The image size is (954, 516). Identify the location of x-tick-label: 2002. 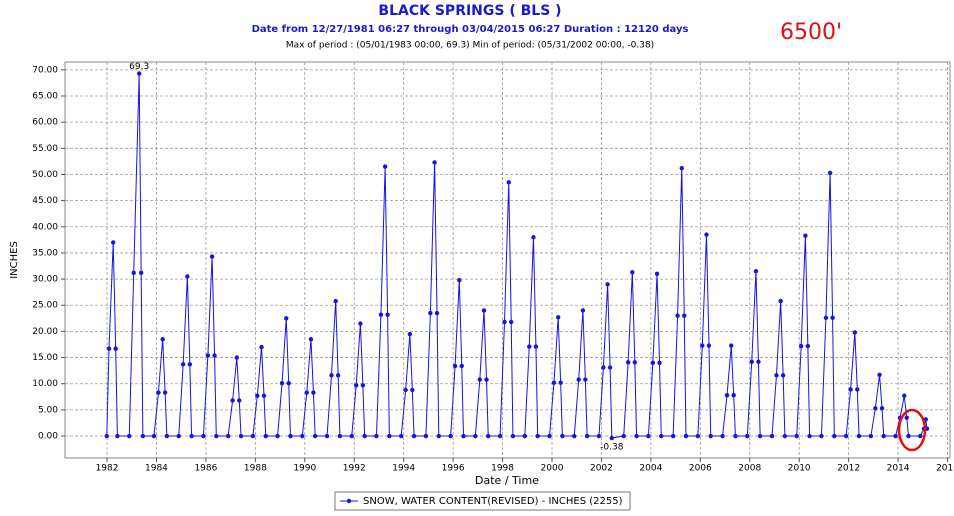
(601, 469).